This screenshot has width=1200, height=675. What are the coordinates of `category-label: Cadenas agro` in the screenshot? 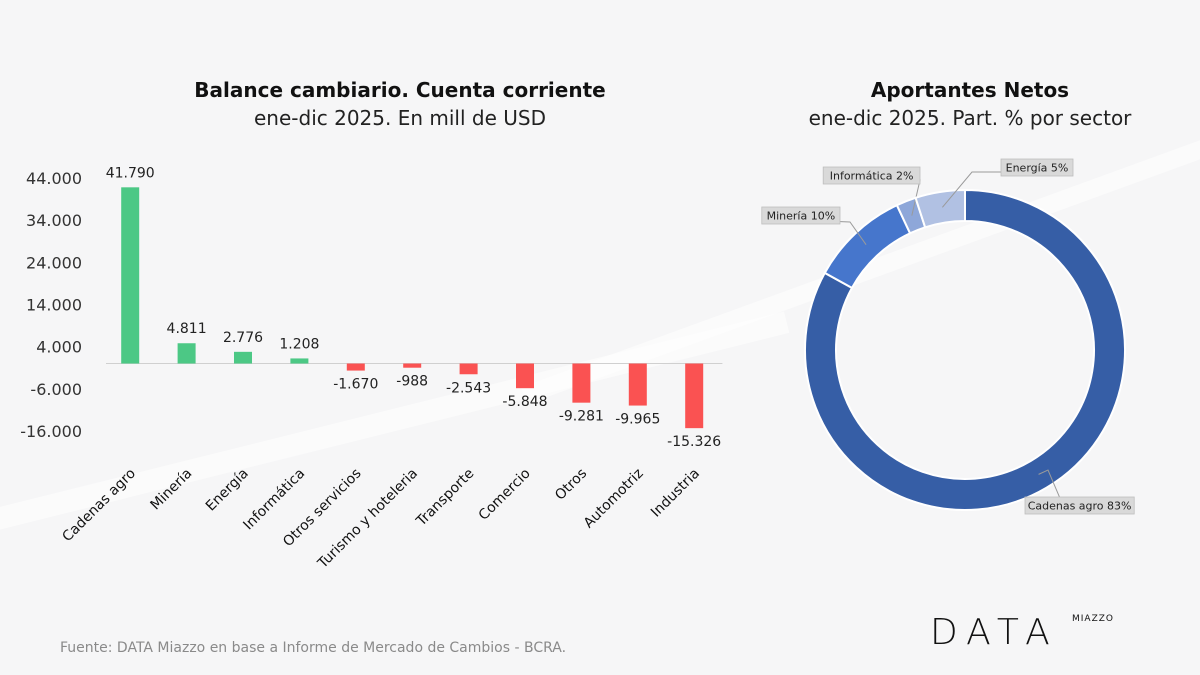 It's located at (99, 506).